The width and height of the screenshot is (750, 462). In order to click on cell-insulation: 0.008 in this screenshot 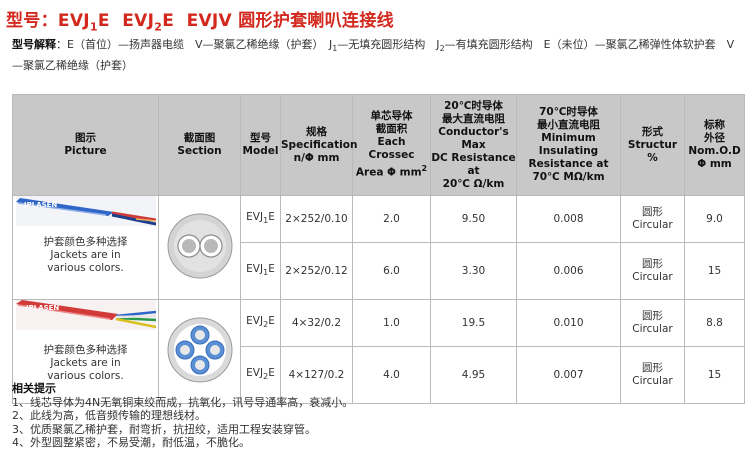, I will do `click(568, 219)`.